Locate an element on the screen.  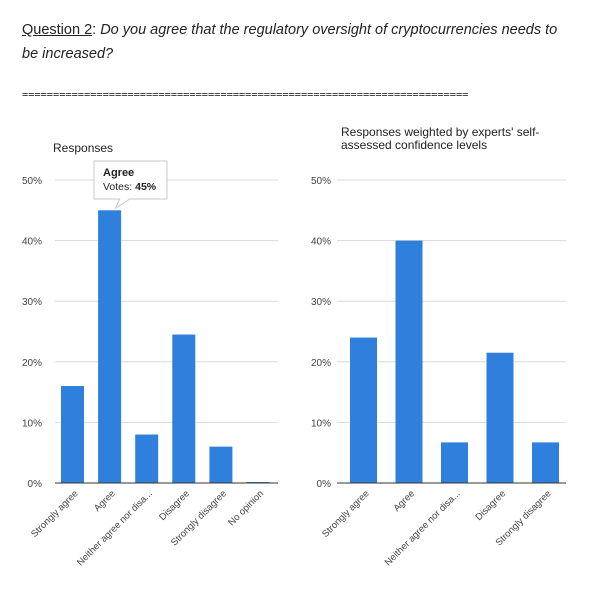
chart2-x-category-label: Strongly agree is located at coordinates (345, 513).